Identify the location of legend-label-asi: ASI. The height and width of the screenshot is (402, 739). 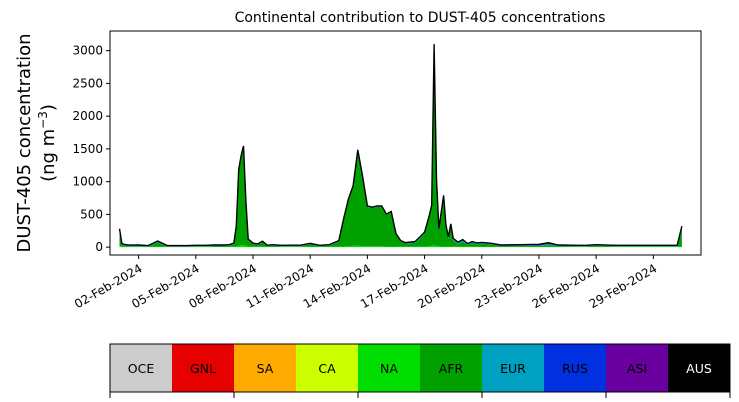
(637, 368).